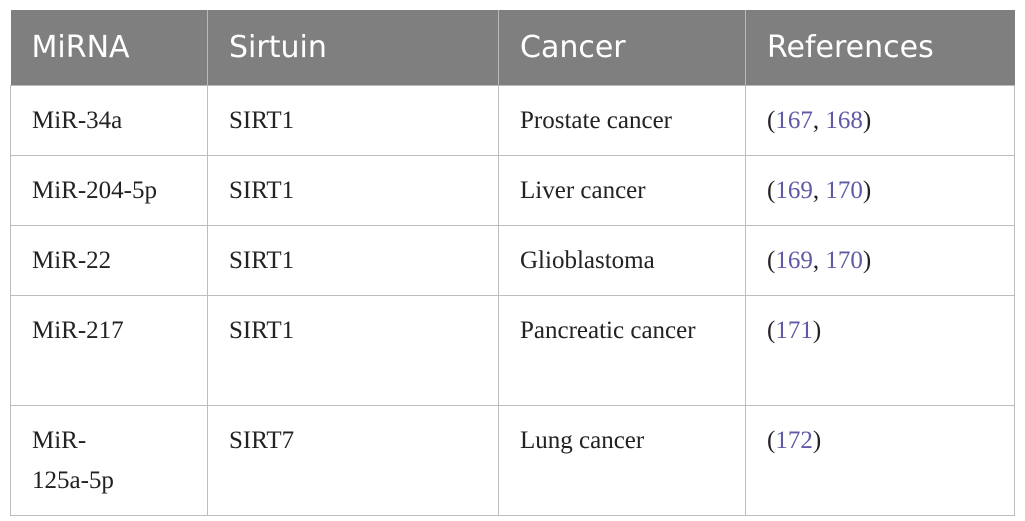  Describe the element at coordinates (622, 460) in the screenshot. I see `cell-cancer: Lung cancer` at that location.